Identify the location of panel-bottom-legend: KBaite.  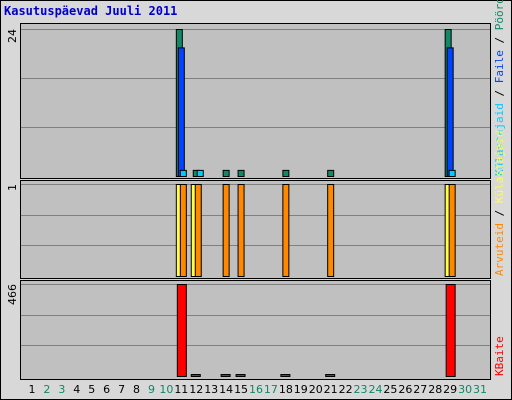
(499, 356).